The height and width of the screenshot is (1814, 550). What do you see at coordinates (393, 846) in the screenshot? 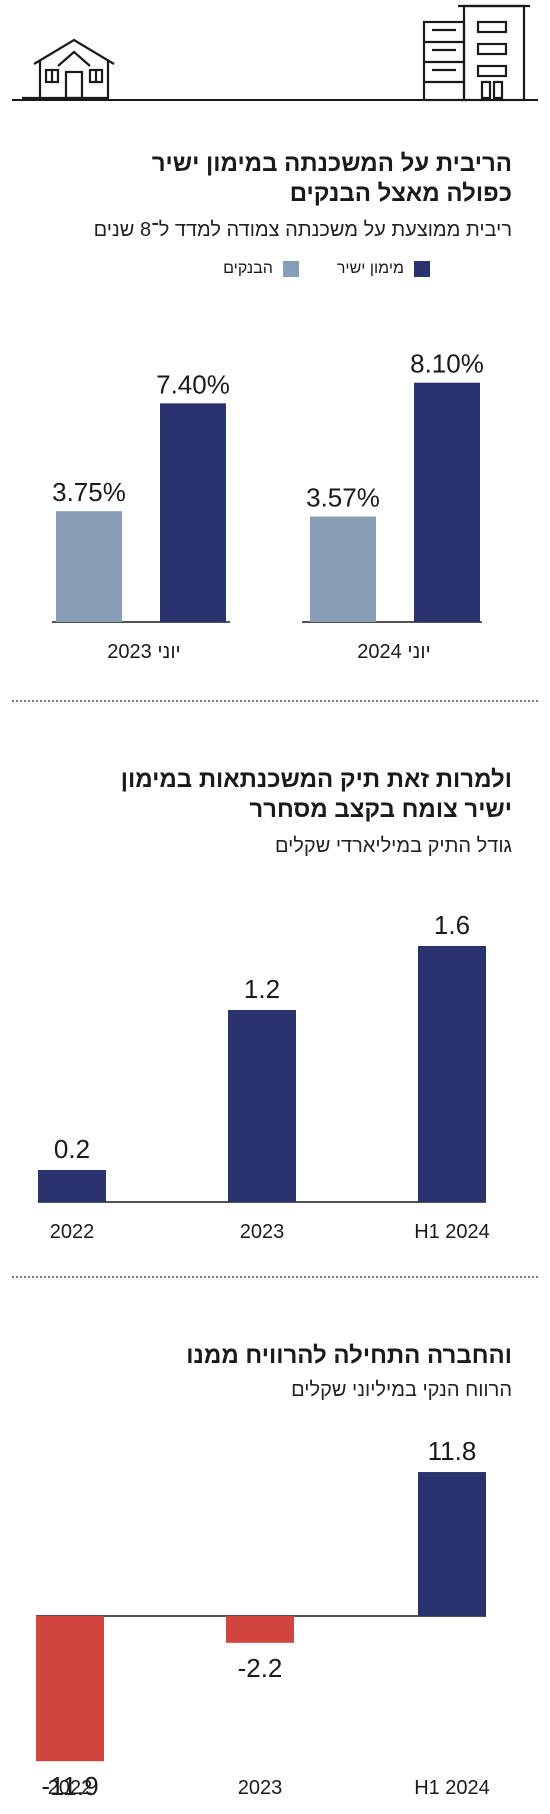
I see `chart2-subtitle: גודל התיק במיליארדי שקלים` at bounding box center [393, 846].